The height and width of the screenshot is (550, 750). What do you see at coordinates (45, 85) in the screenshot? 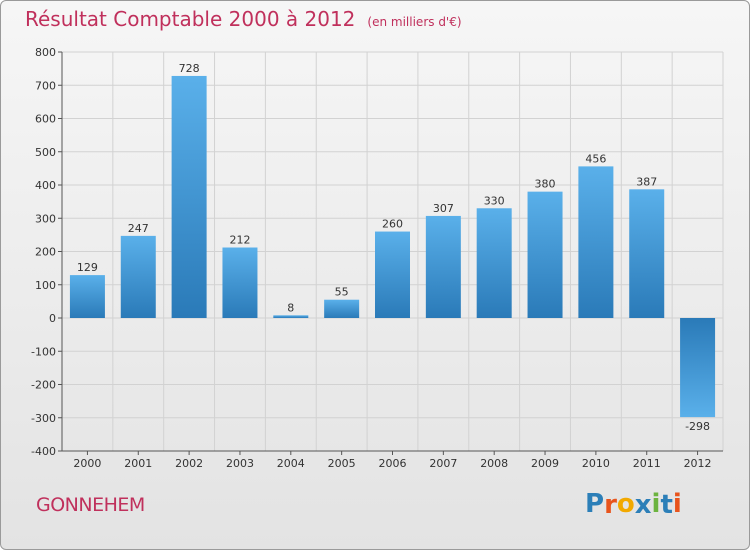
I see `y-tick-label: 700` at bounding box center [45, 85].